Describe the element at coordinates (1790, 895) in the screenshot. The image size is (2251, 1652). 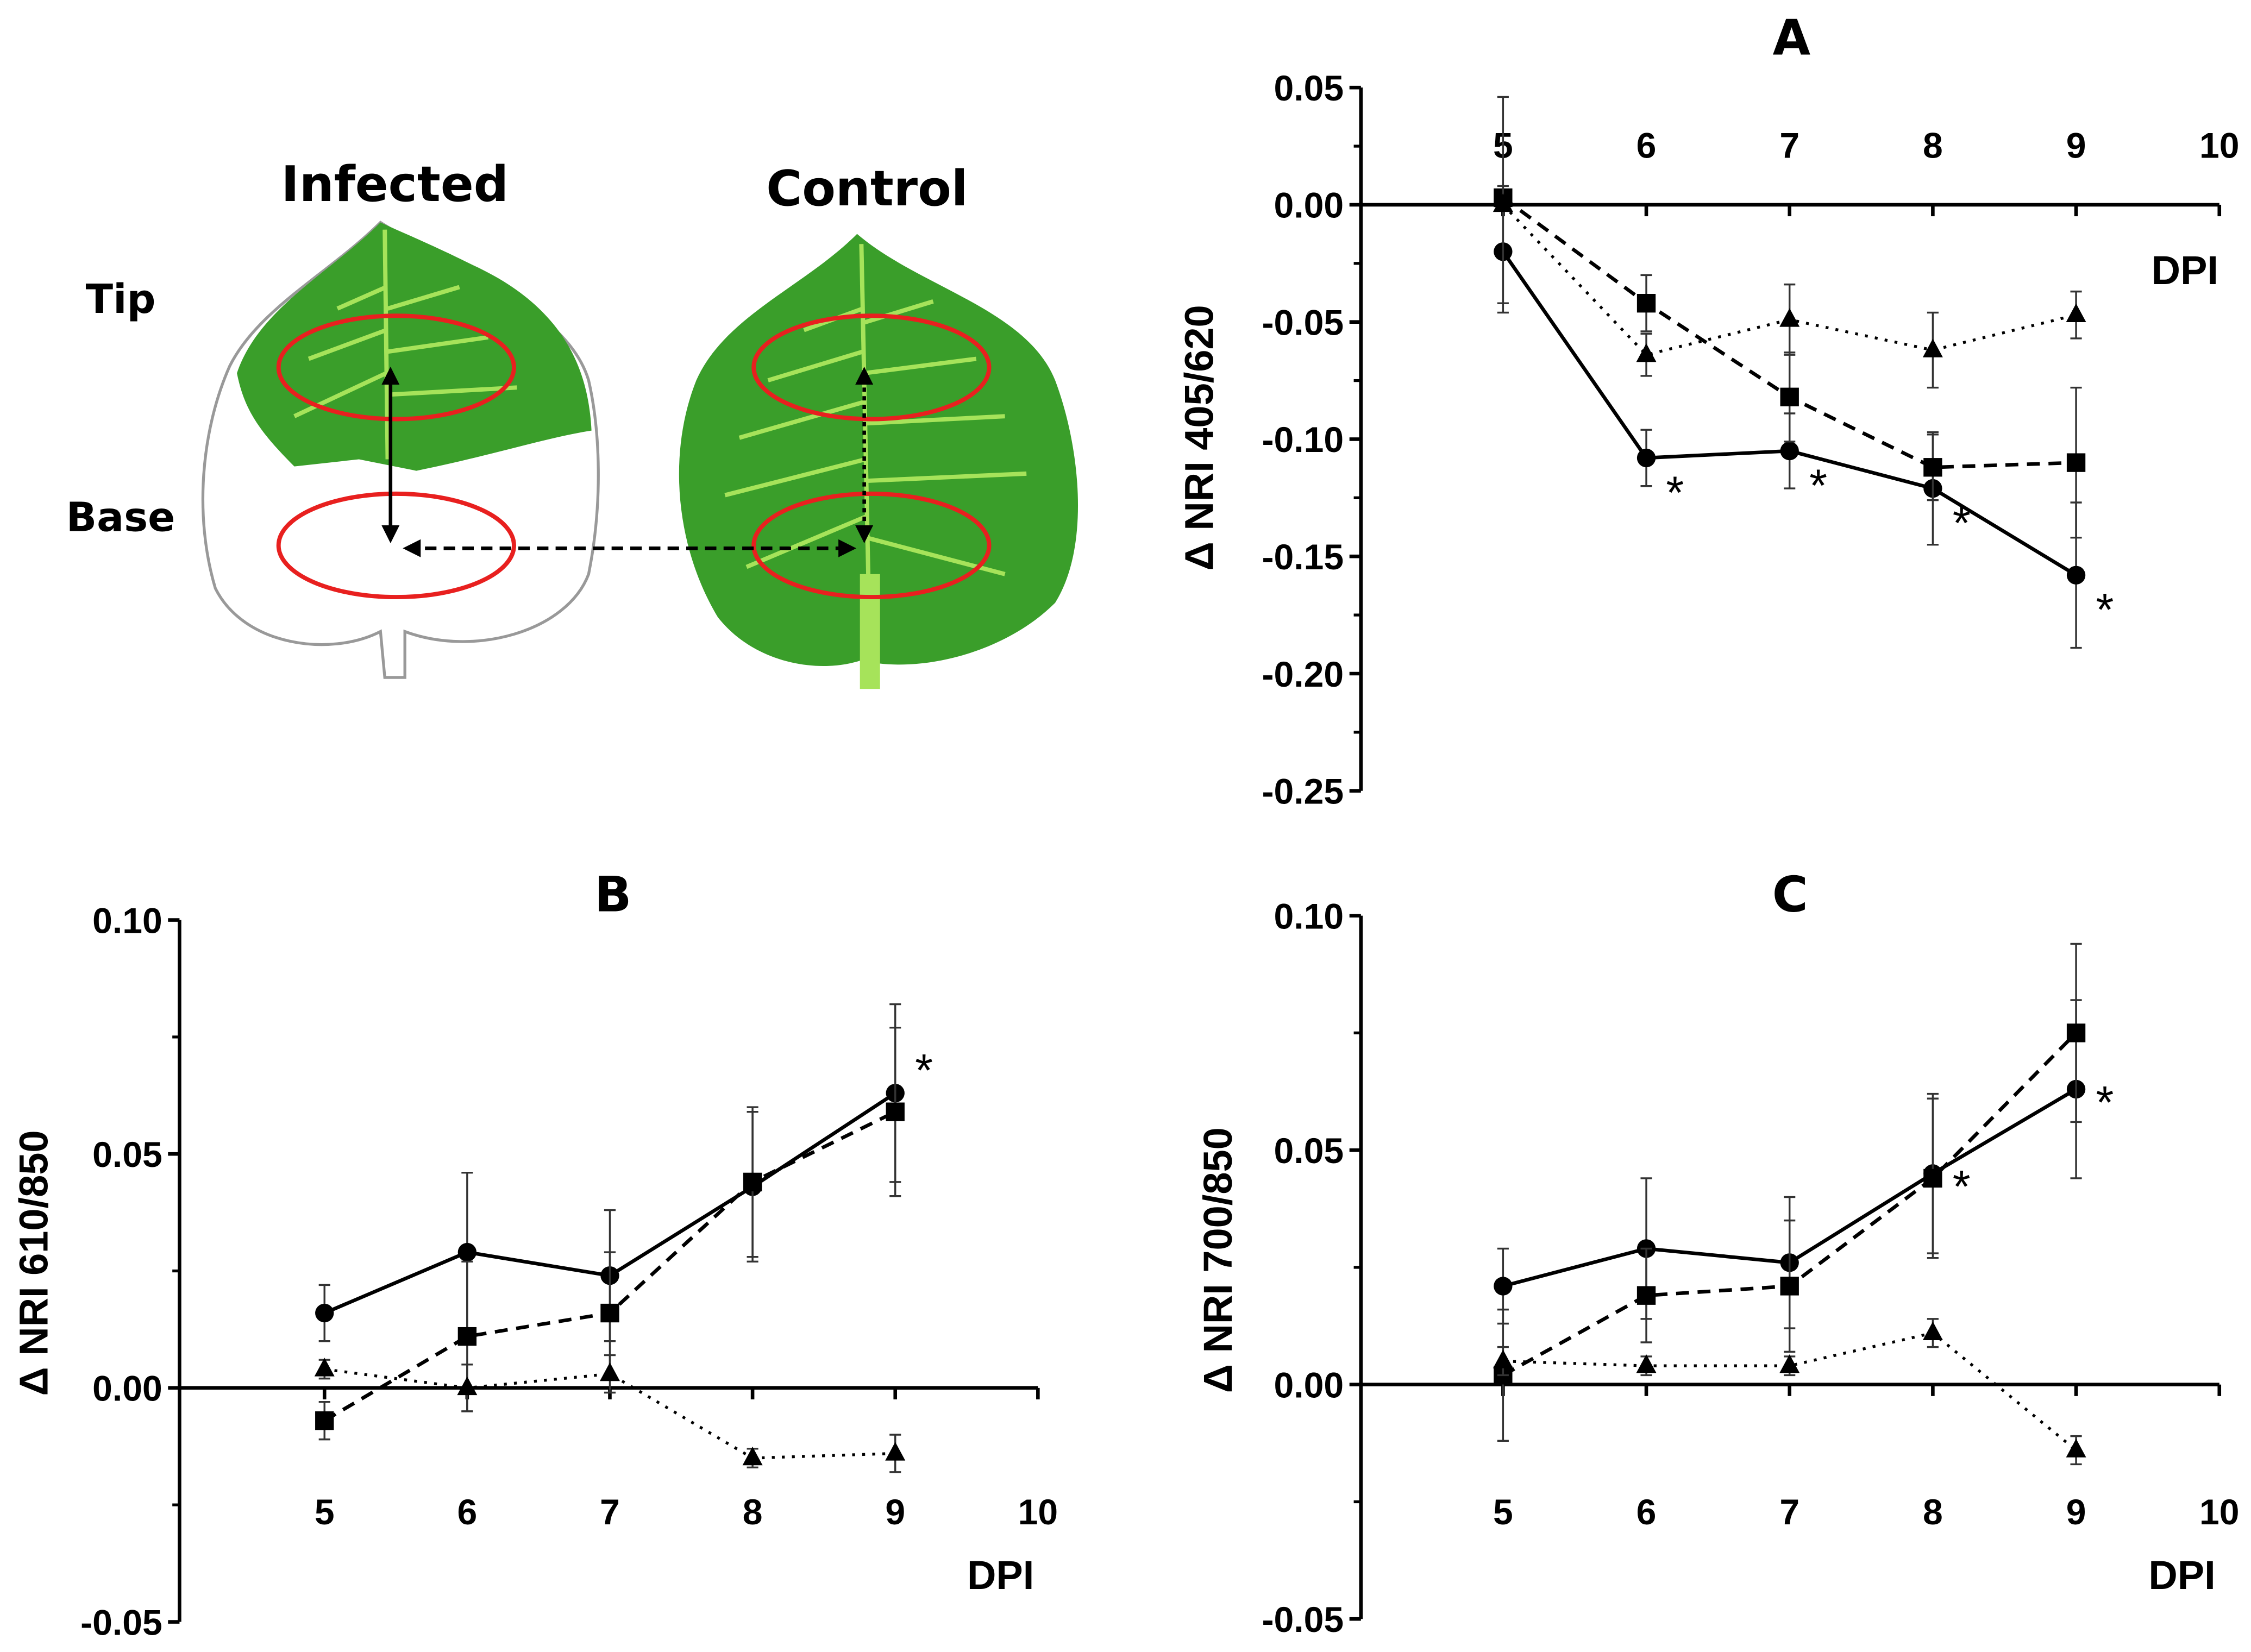
I see `chart-title: C` at that location.